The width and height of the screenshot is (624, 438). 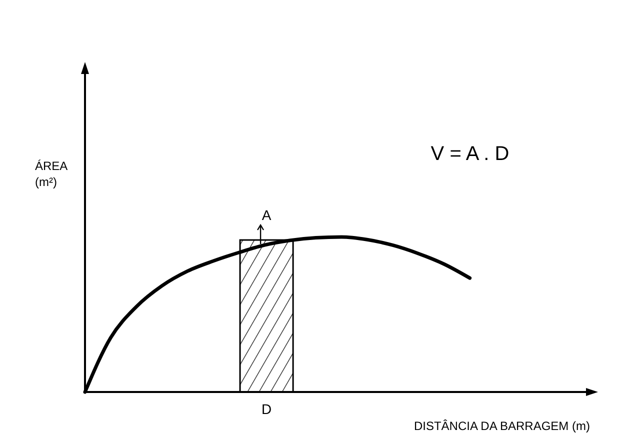 I want to click on y-axis-title: ÁREA (m²), so click(x=51, y=174).